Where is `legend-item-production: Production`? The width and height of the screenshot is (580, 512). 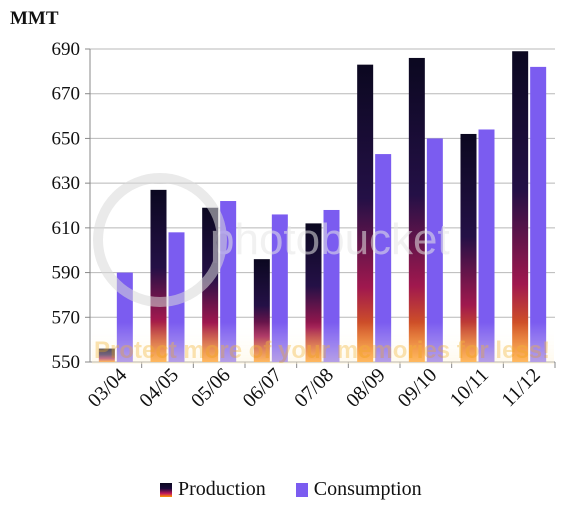
legend-item-production: Production is located at coordinates (213, 489).